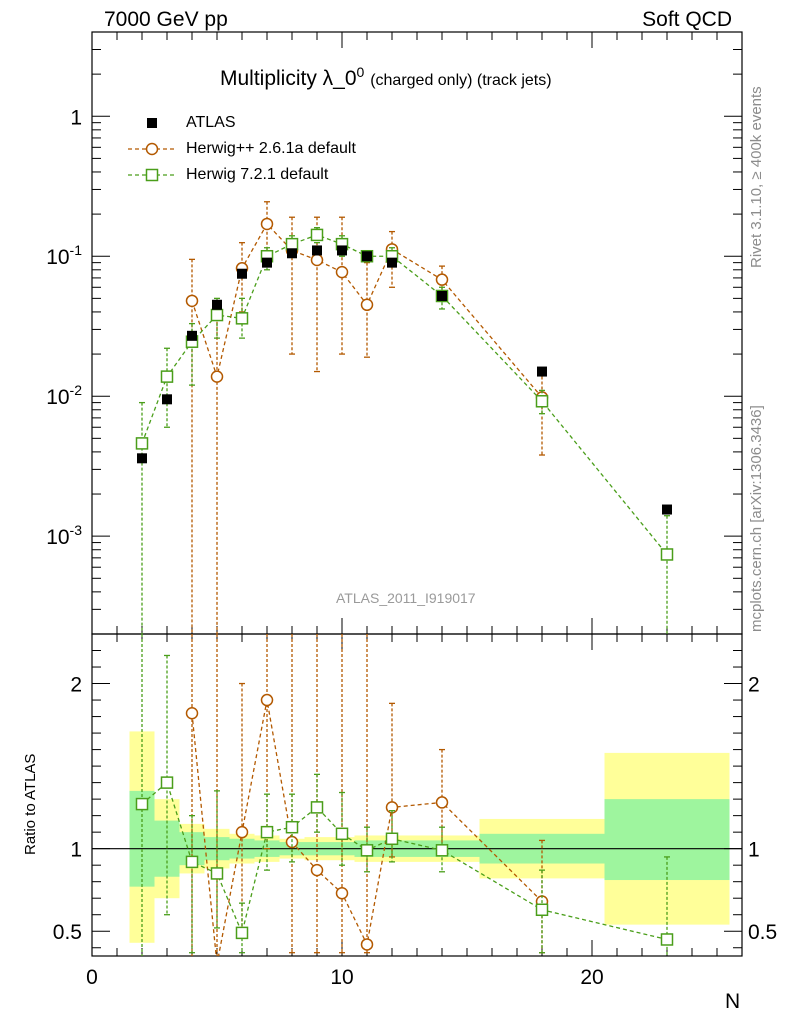 This screenshot has width=786, height=1024. What do you see at coordinates (756, 518) in the screenshot?
I see `source-label: mcplots.cern.ch [arXiv:1306.3436]` at bounding box center [756, 518].